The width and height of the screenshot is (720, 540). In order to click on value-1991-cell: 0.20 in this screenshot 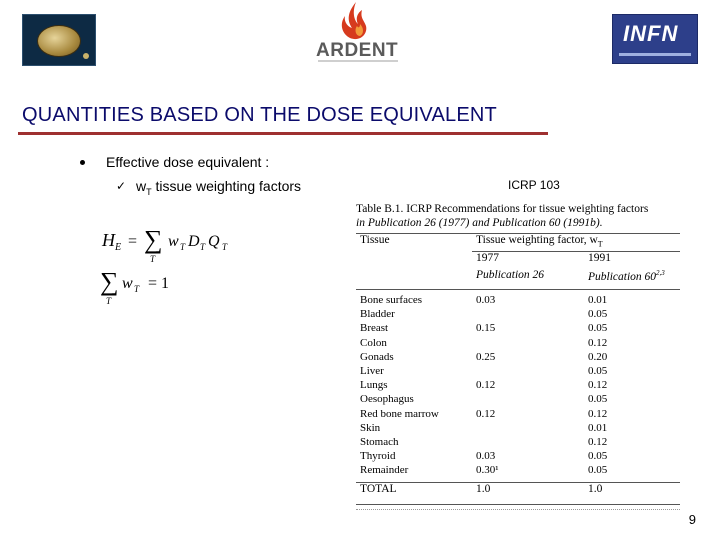, I will do `click(598, 356)`.